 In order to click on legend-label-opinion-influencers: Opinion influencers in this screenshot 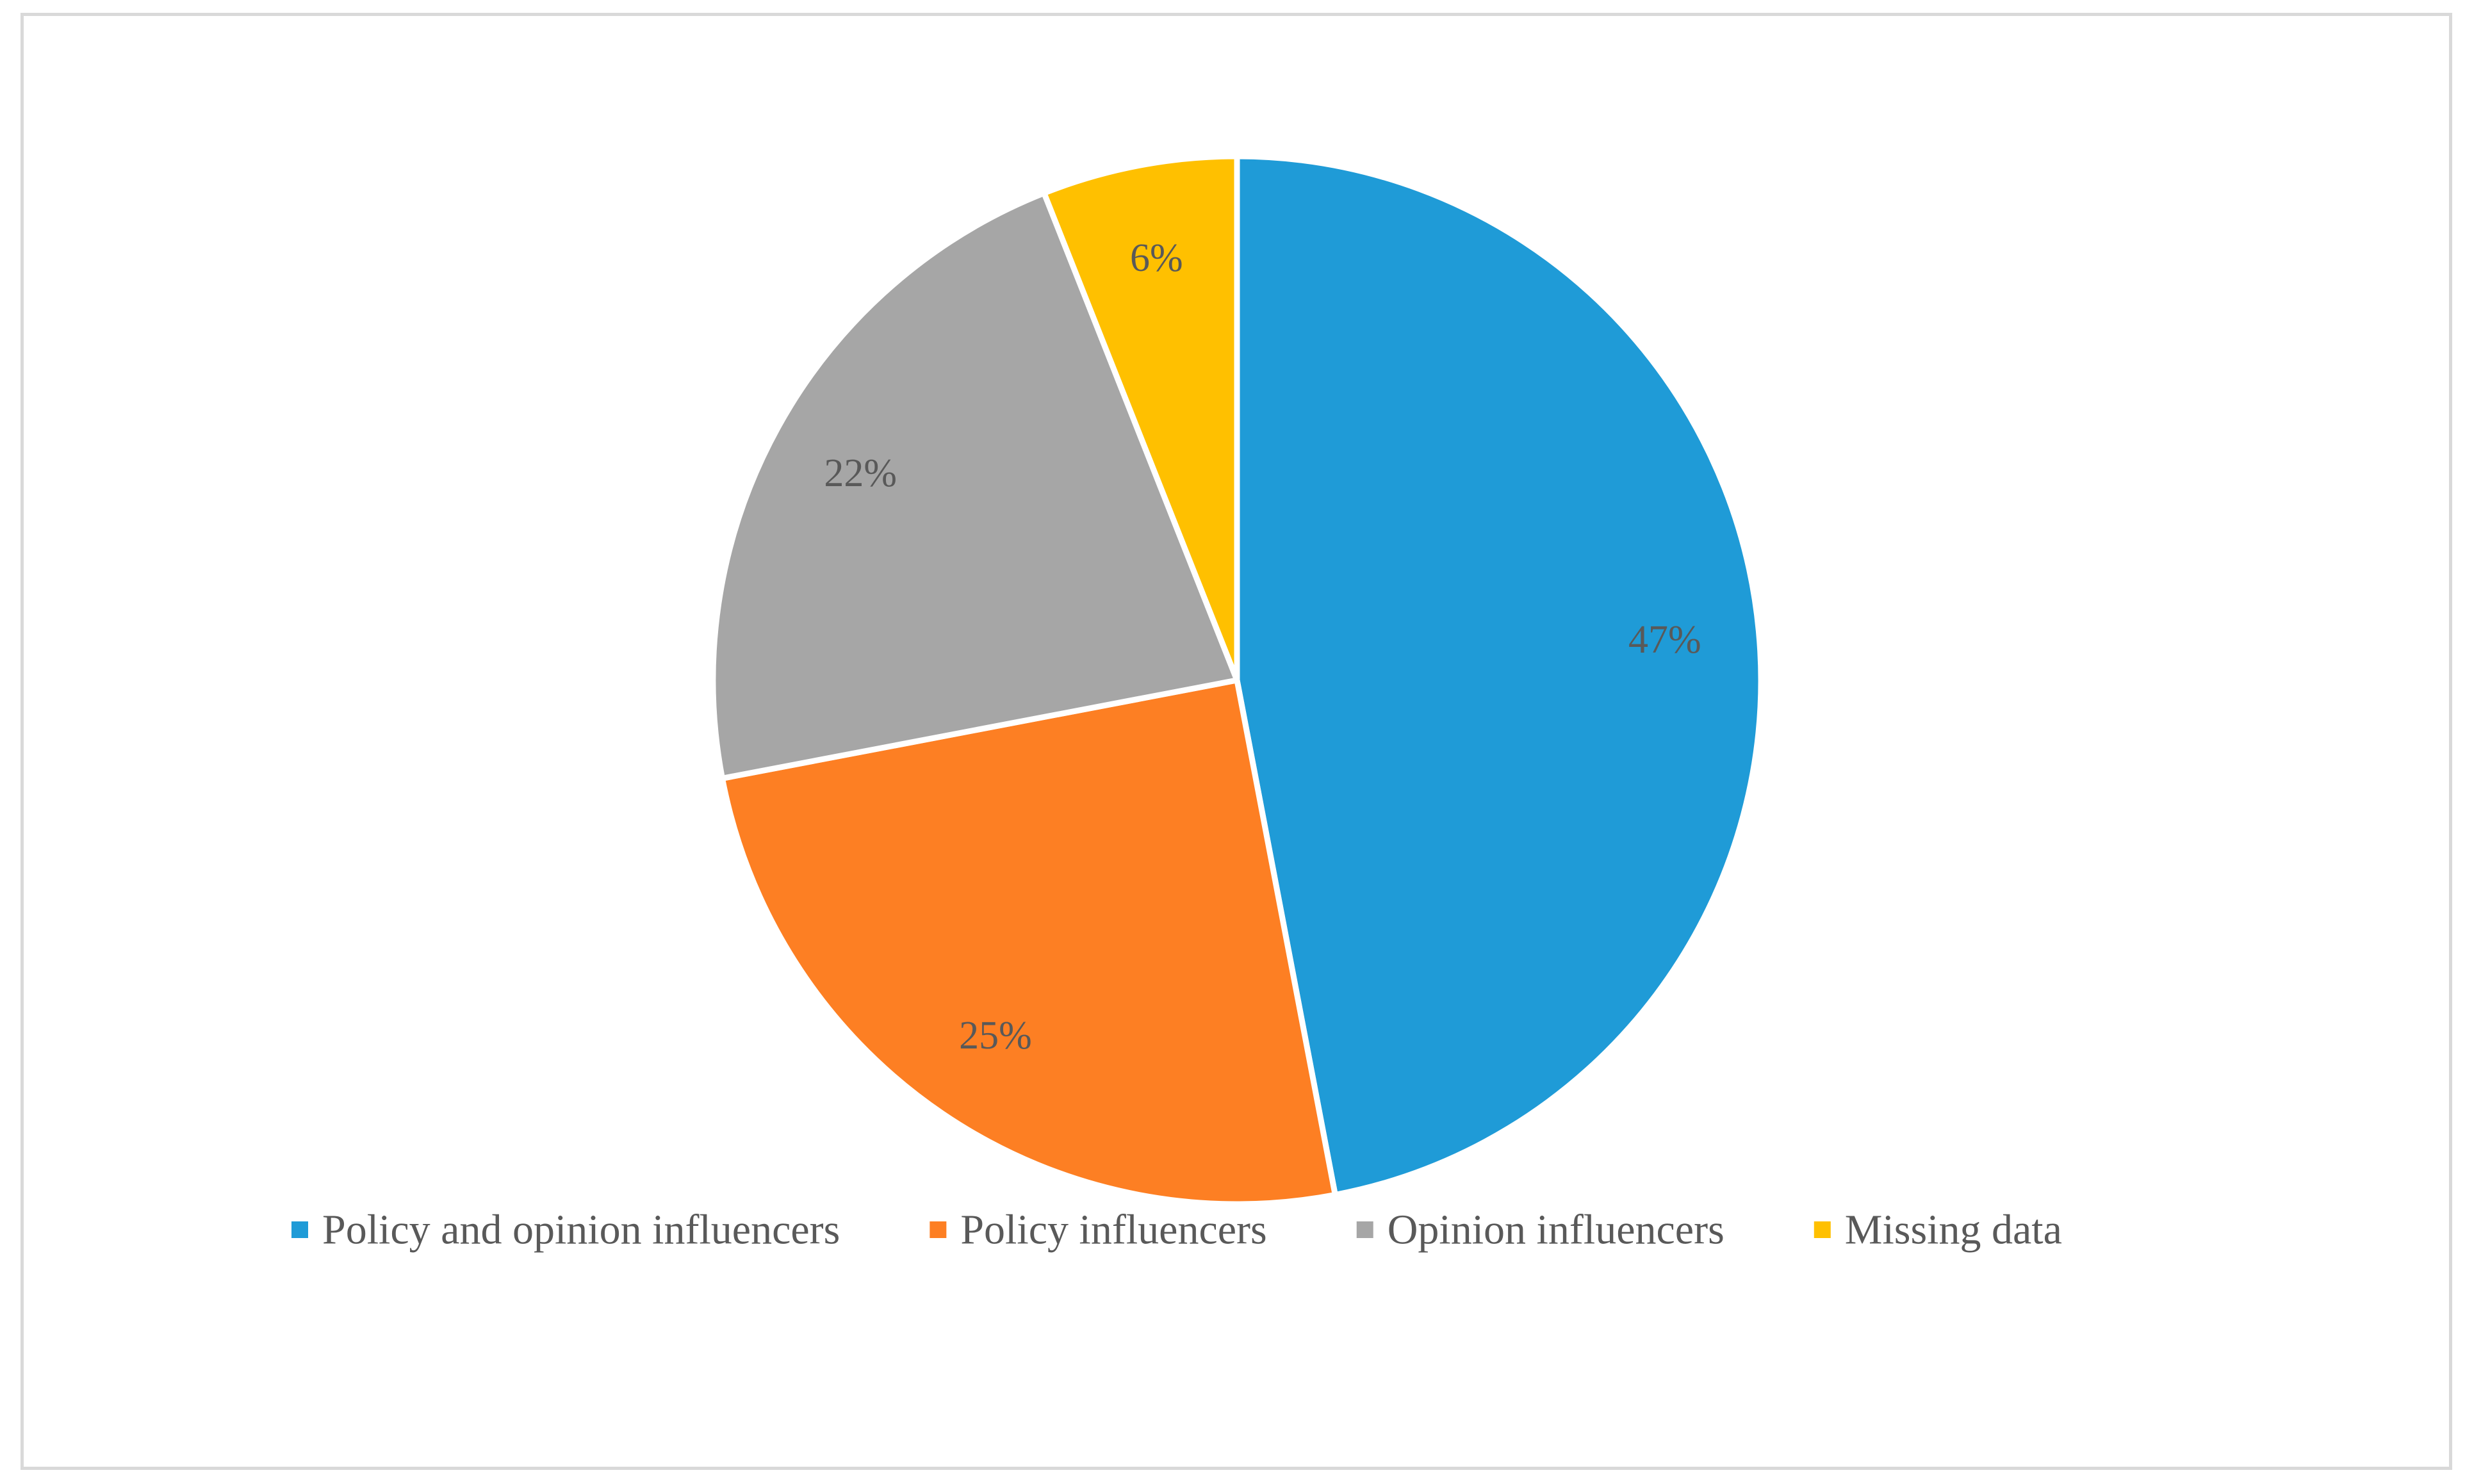, I will do `click(1556, 1230)`.